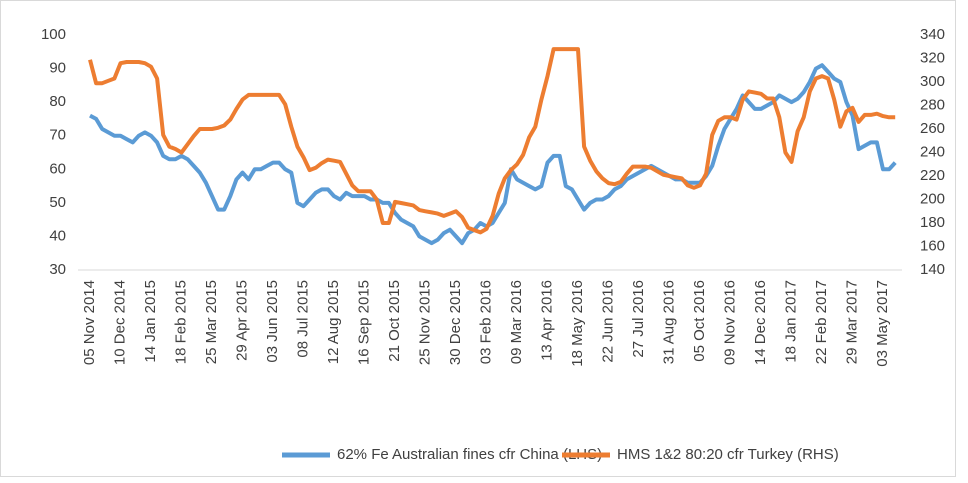 The width and height of the screenshot is (968, 483). Describe the element at coordinates (57, 68) in the screenshot. I see `y-tick-label: 90` at that location.